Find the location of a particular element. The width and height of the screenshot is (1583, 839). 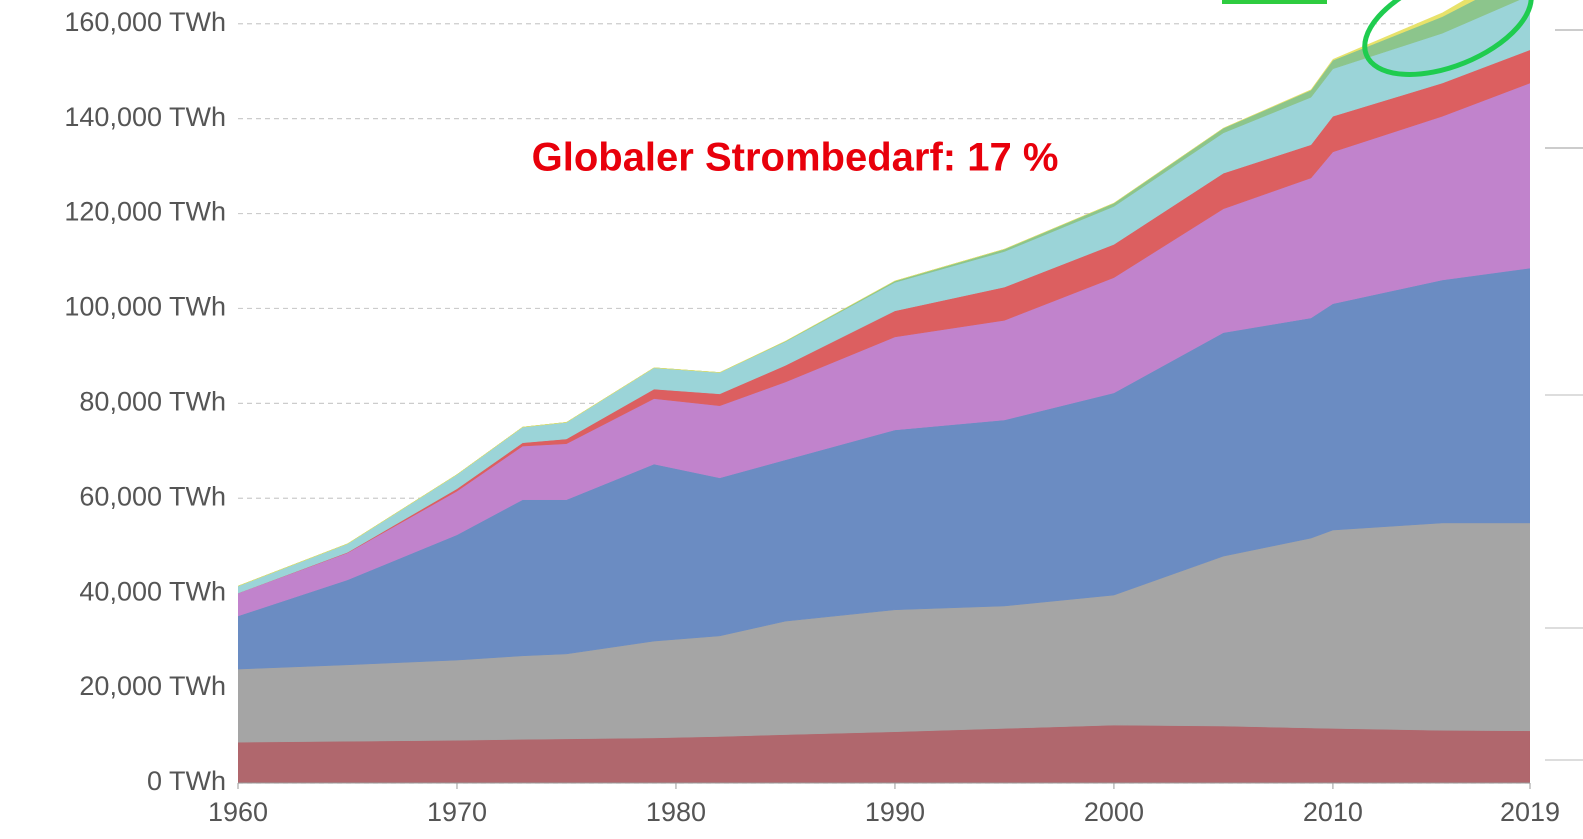

y-tick-label: 80,000 TWh is located at coordinates (152, 401).